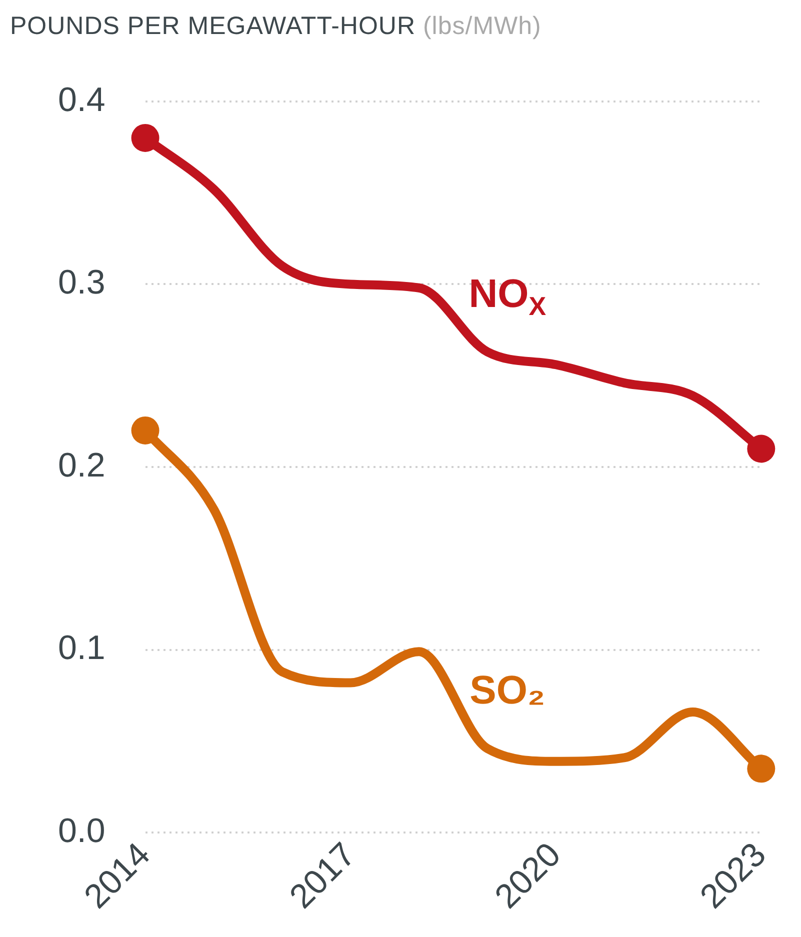 This screenshot has width=801, height=937. What do you see at coordinates (82, 648) in the screenshot?
I see `y-tick-label: 0.1` at bounding box center [82, 648].